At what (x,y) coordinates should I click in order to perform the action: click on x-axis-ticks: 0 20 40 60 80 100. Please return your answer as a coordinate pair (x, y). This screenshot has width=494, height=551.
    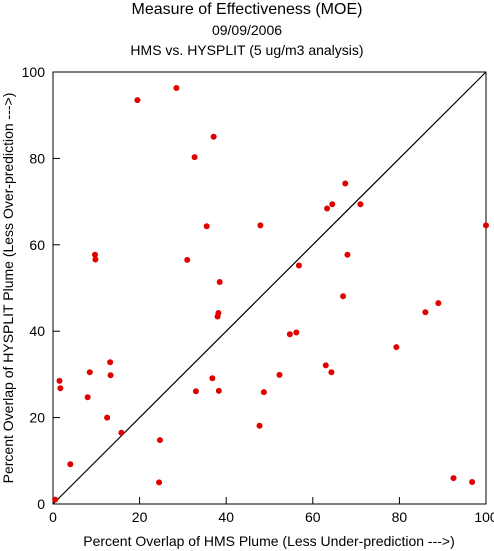
    Looking at the image, I should click on (271, 511).